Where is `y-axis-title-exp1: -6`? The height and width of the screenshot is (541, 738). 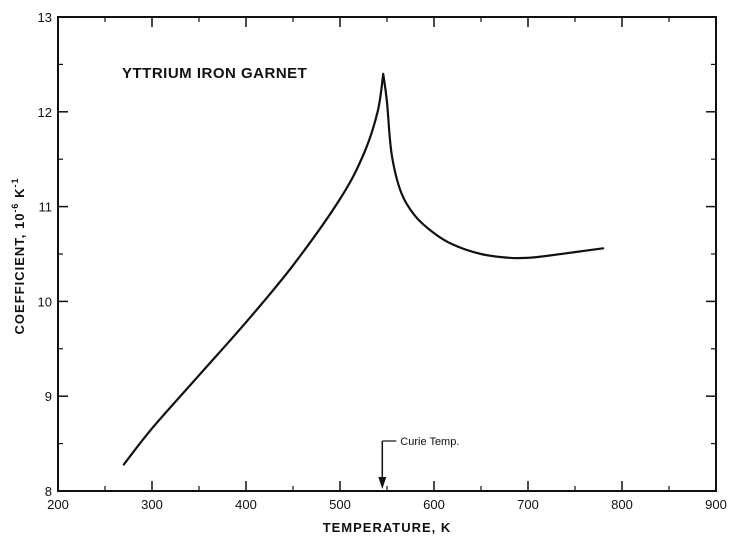 y-axis-title-exp1: -6 is located at coordinates (15, 208).